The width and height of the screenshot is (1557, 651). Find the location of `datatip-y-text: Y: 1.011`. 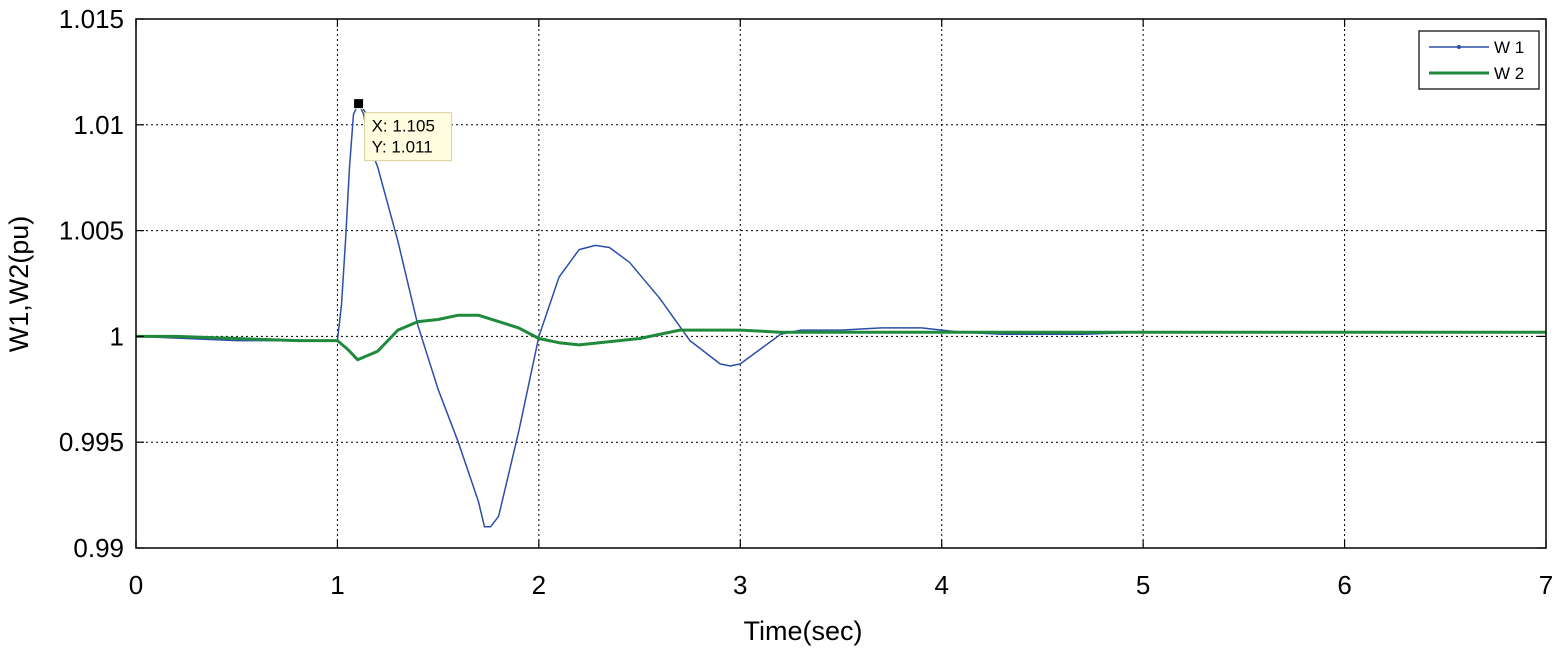

datatip-y-text: Y: 1.011 is located at coordinates (402, 147).